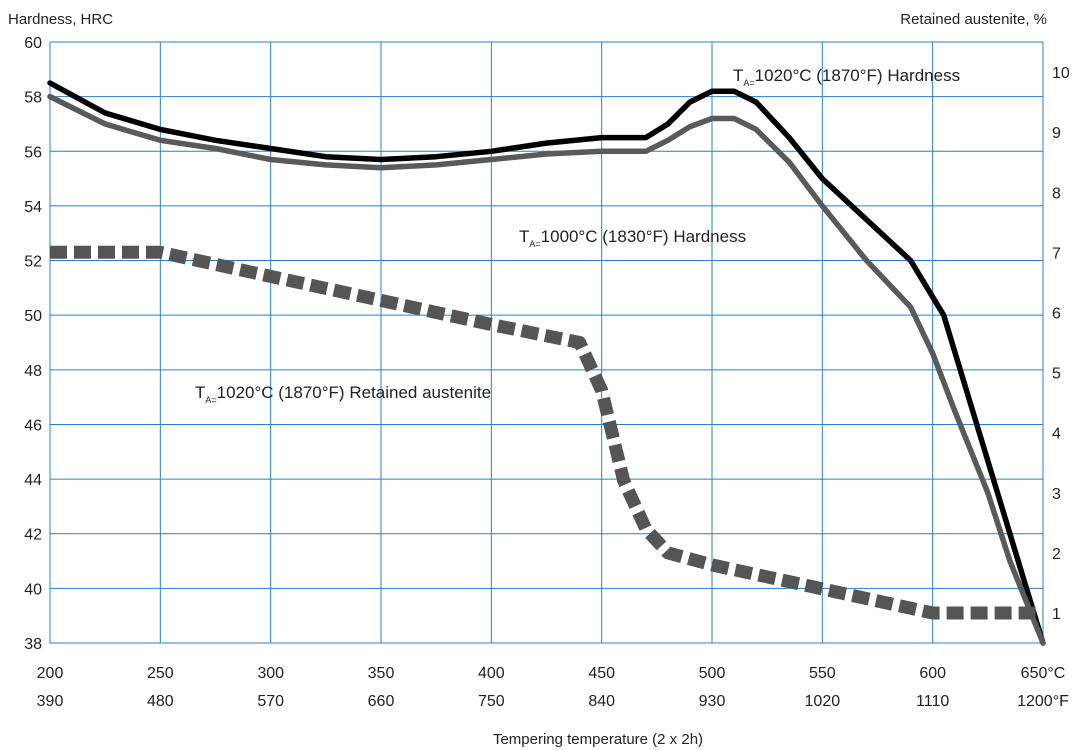 The width and height of the screenshot is (1072, 750). Describe the element at coordinates (1056, 614) in the screenshot. I see `y-right-tick-label: 1` at that location.